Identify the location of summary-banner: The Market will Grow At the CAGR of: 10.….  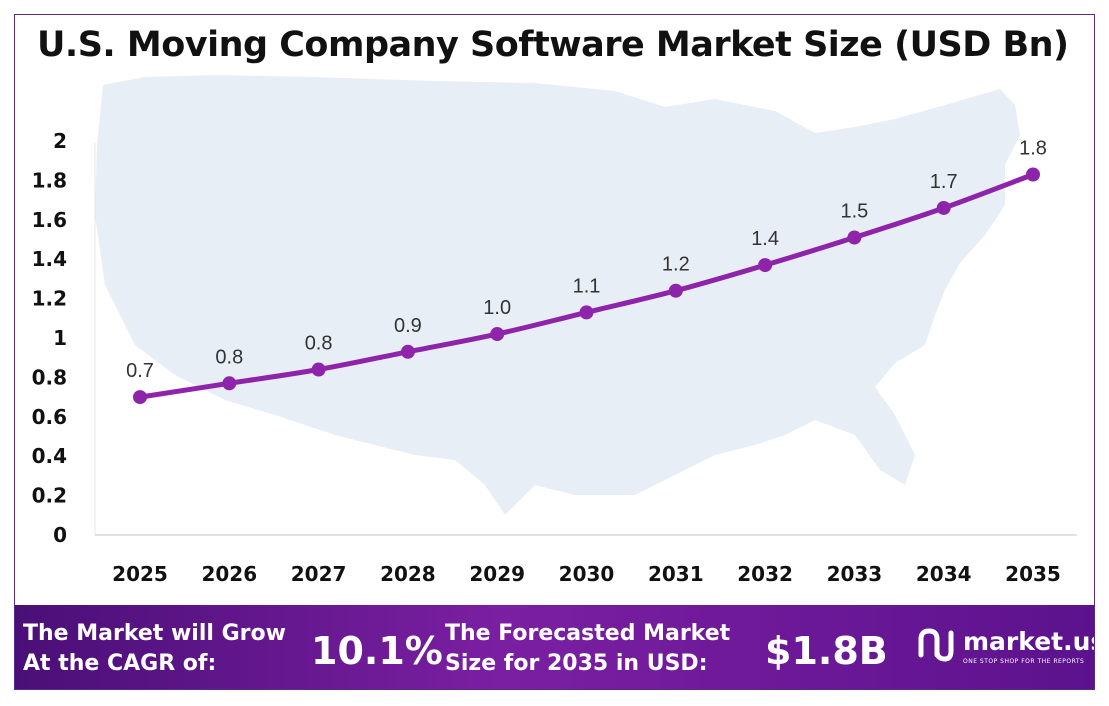
(555, 647).